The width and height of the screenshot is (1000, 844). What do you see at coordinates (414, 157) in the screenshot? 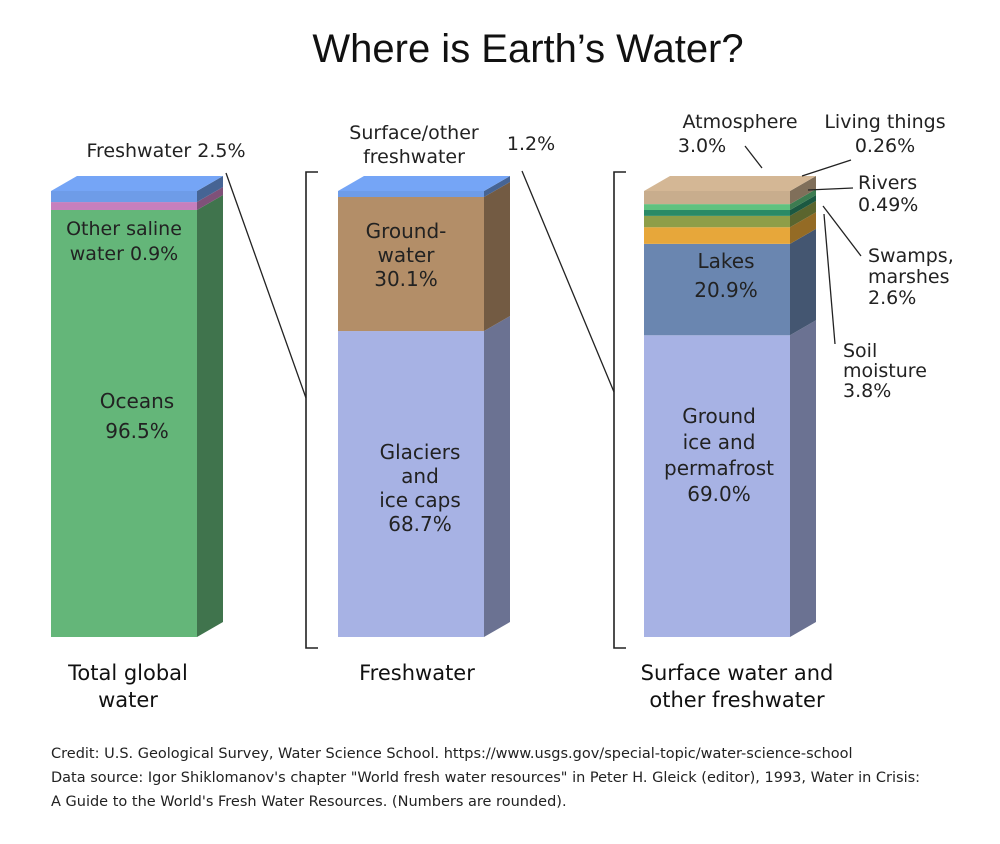
I see `label-surface-other-freshwater-2: freshwater` at bounding box center [414, 157].